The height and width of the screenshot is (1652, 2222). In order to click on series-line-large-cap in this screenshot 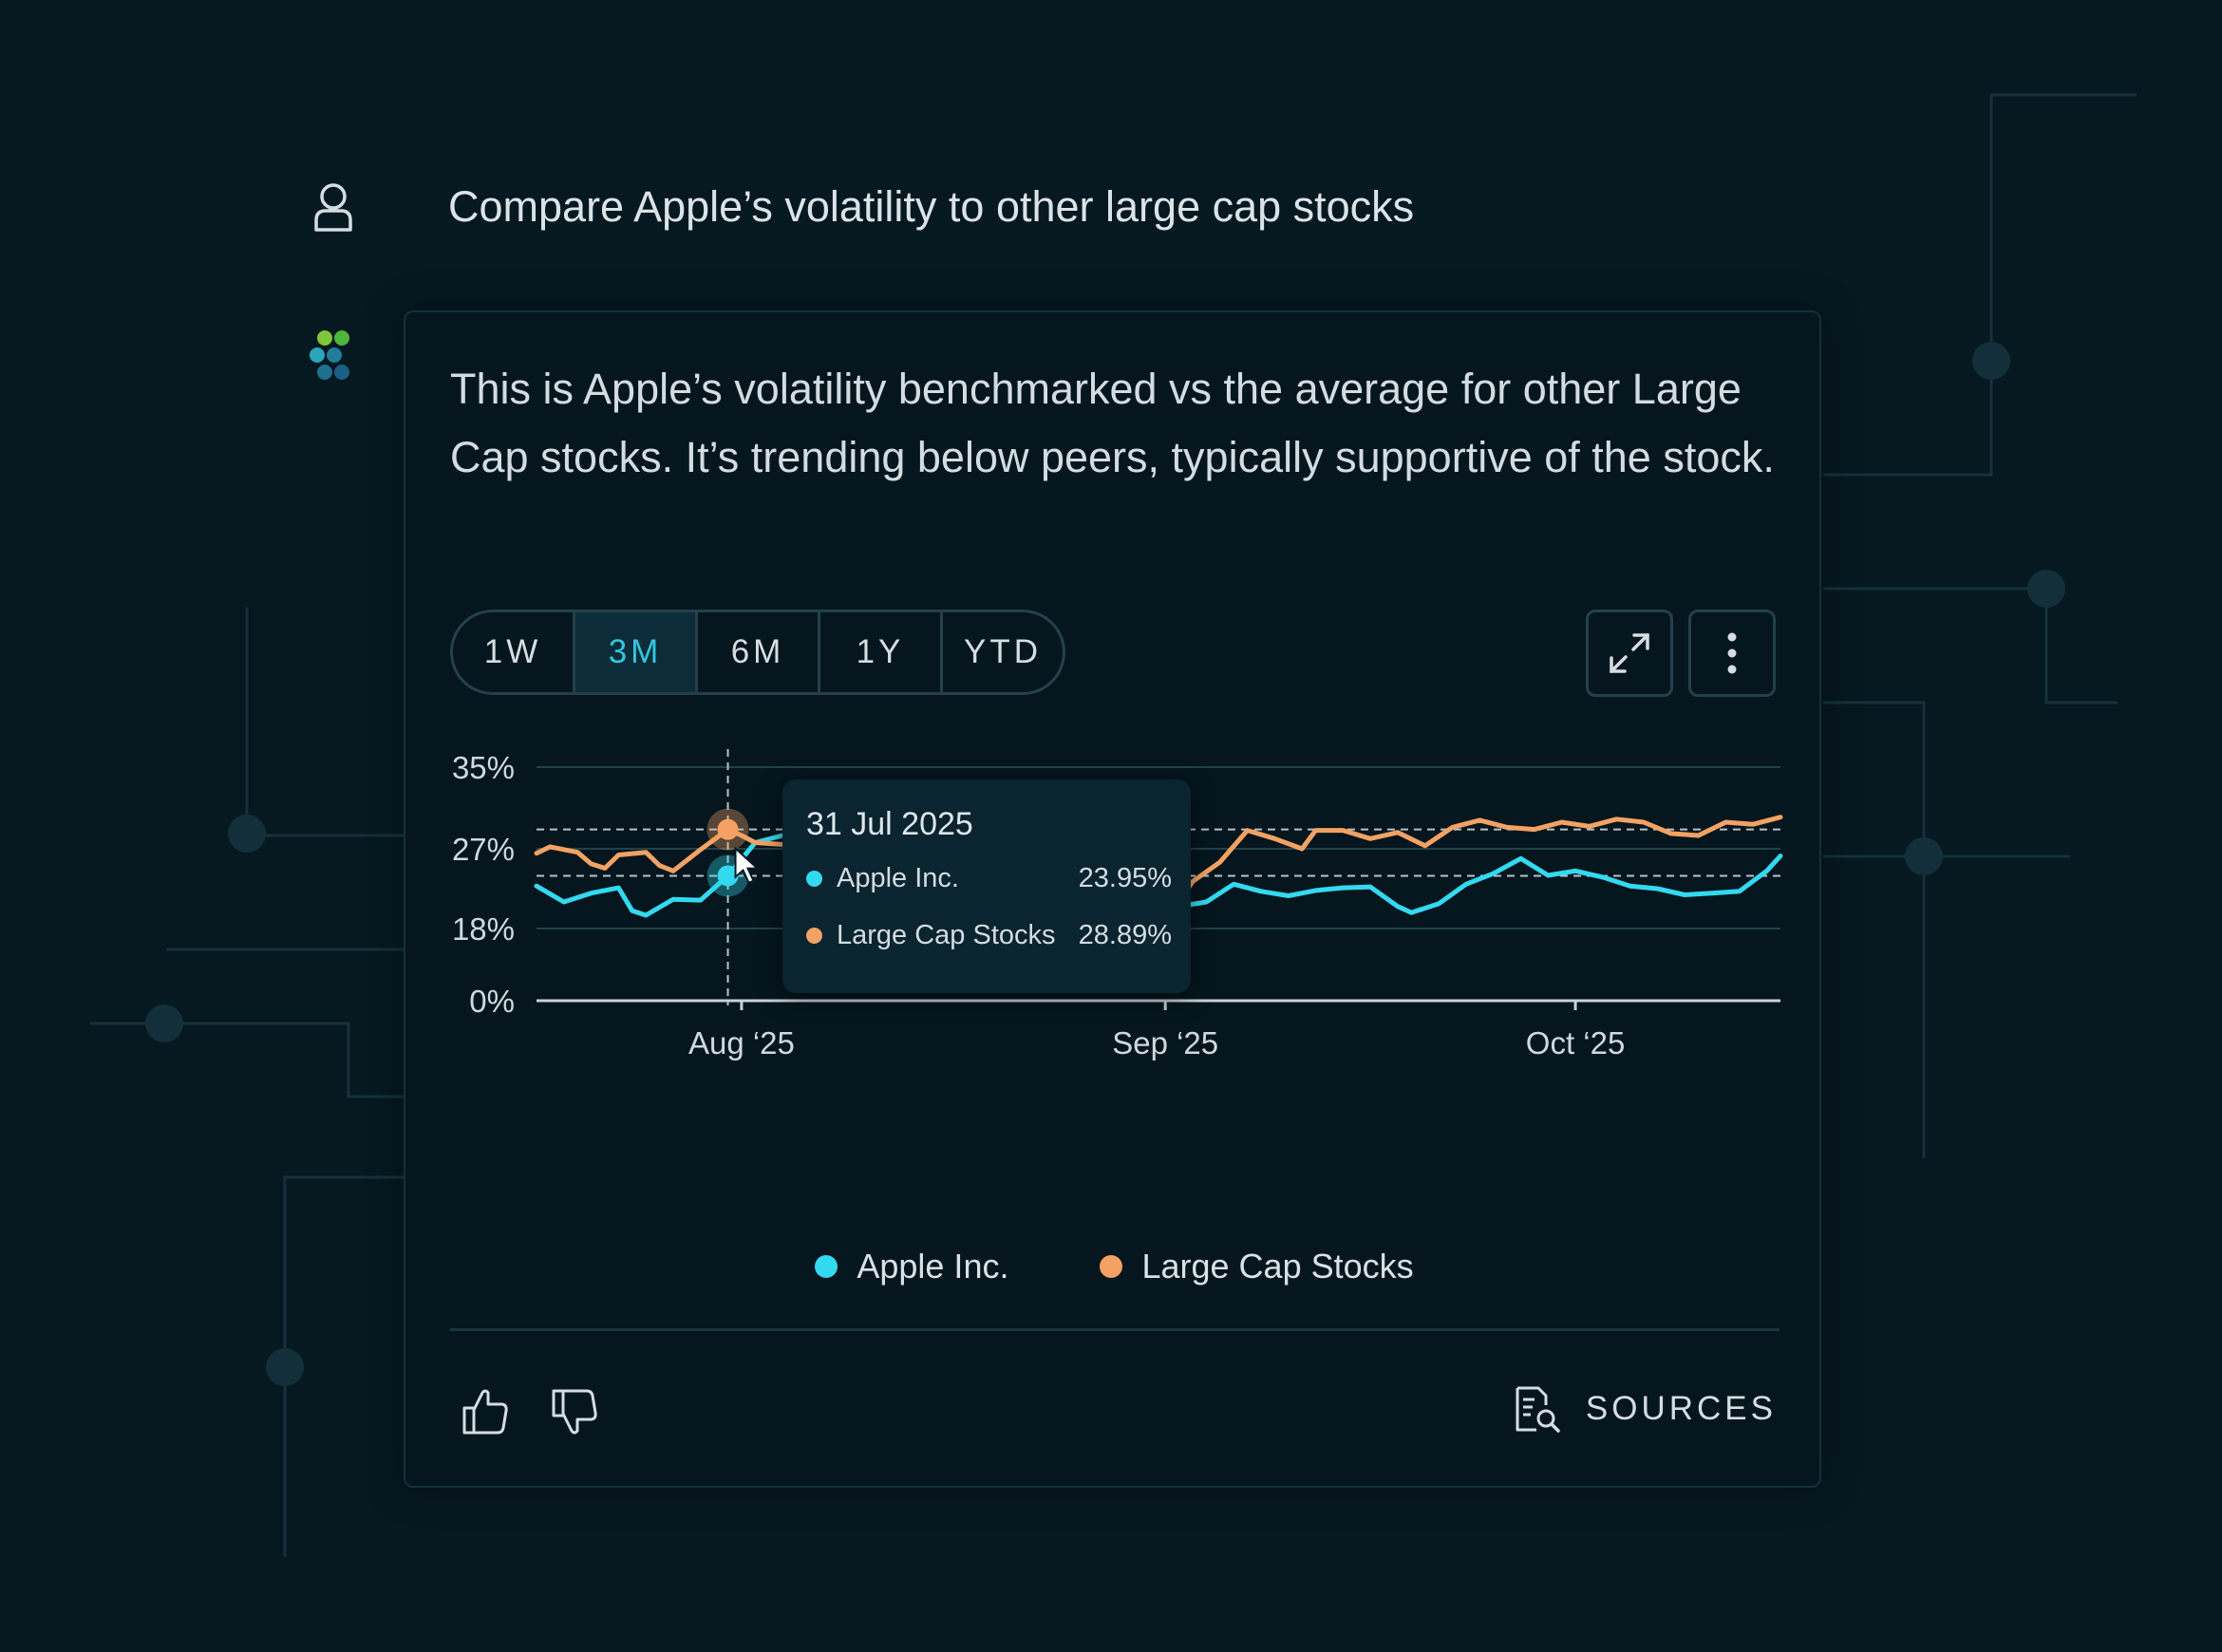, I will do `click(1158, 861)`.